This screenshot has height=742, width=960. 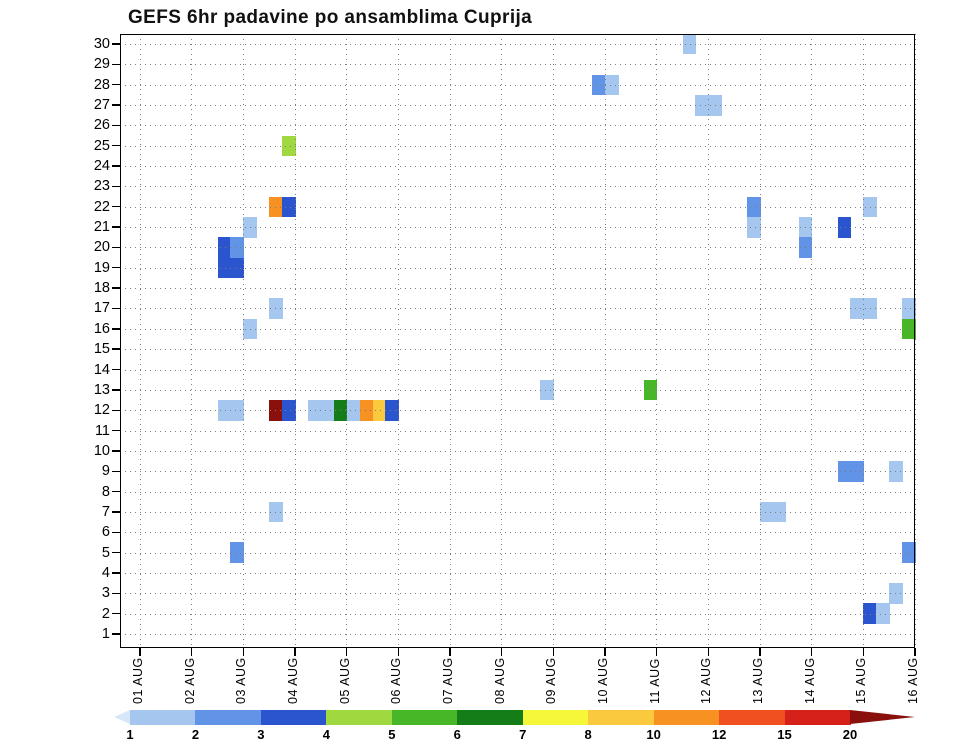 What do you see at coordinates (293, 680) in the screenshot?
I see `x-axis-tick-label: 04 AUG` at bounding box center [293, 680].